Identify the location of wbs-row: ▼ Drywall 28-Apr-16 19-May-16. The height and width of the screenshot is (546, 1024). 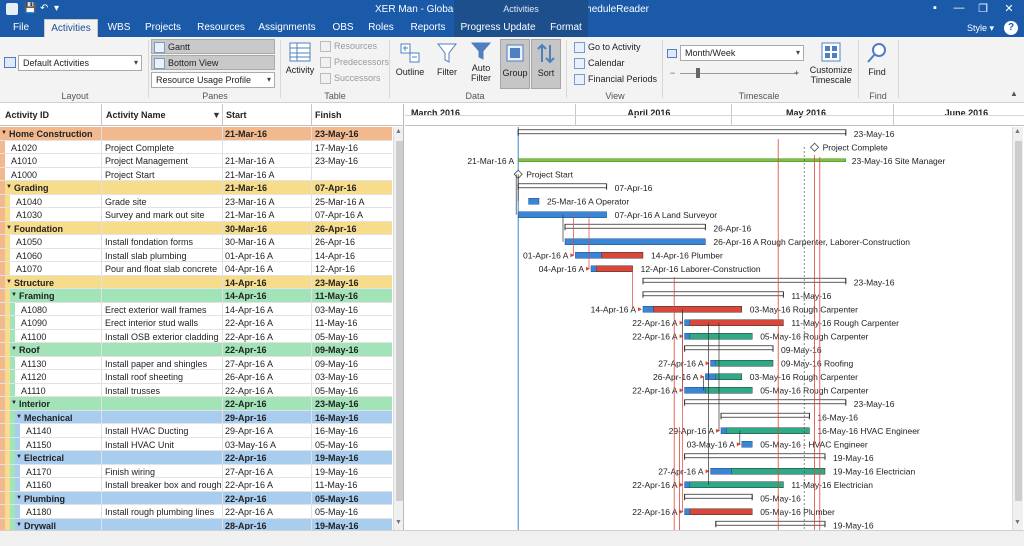
(196, 524).